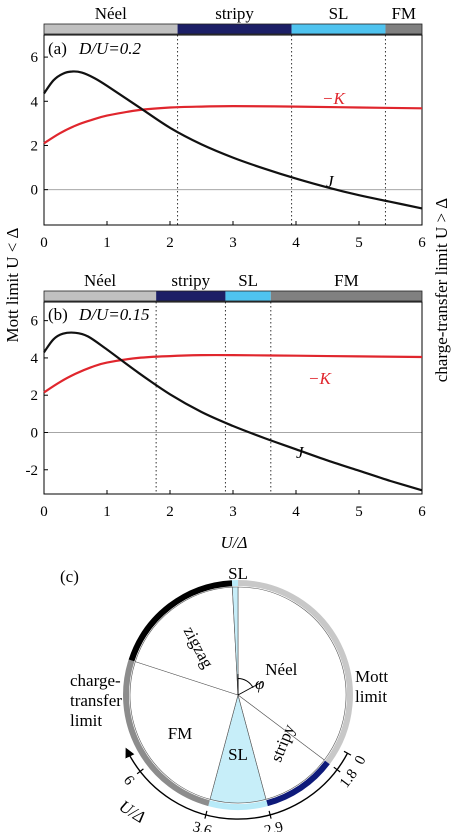 This screenshot has height=832, width=464. I want to click on phi-label: φ, so click(259, 683).